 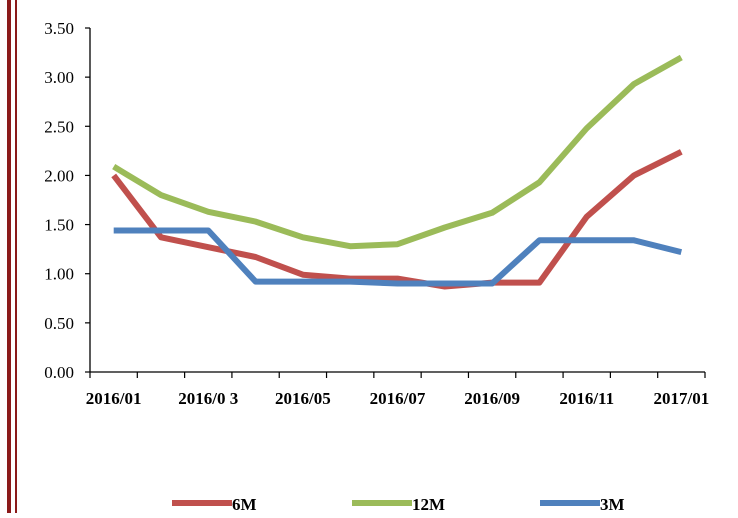 I want to click on x-tick-label: 2016/0 3, so click(x=208, y=398).